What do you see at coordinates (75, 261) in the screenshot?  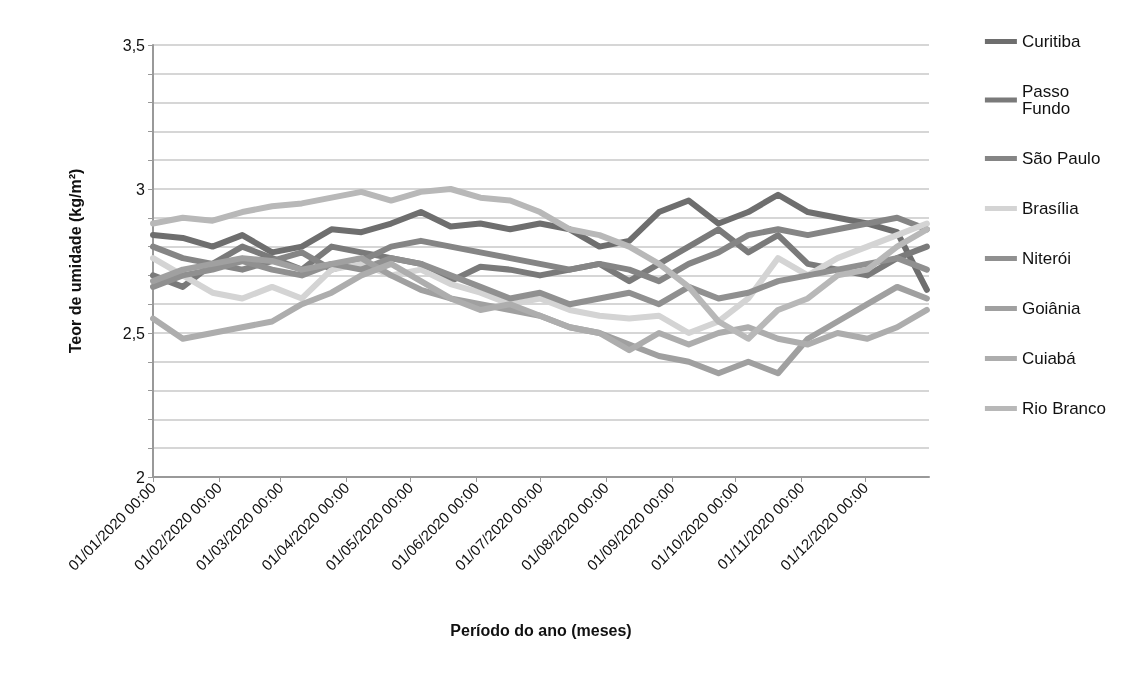 I see `y-axis-title: Teor de umidade (kg/m²)` at bounding box center [75, 261].